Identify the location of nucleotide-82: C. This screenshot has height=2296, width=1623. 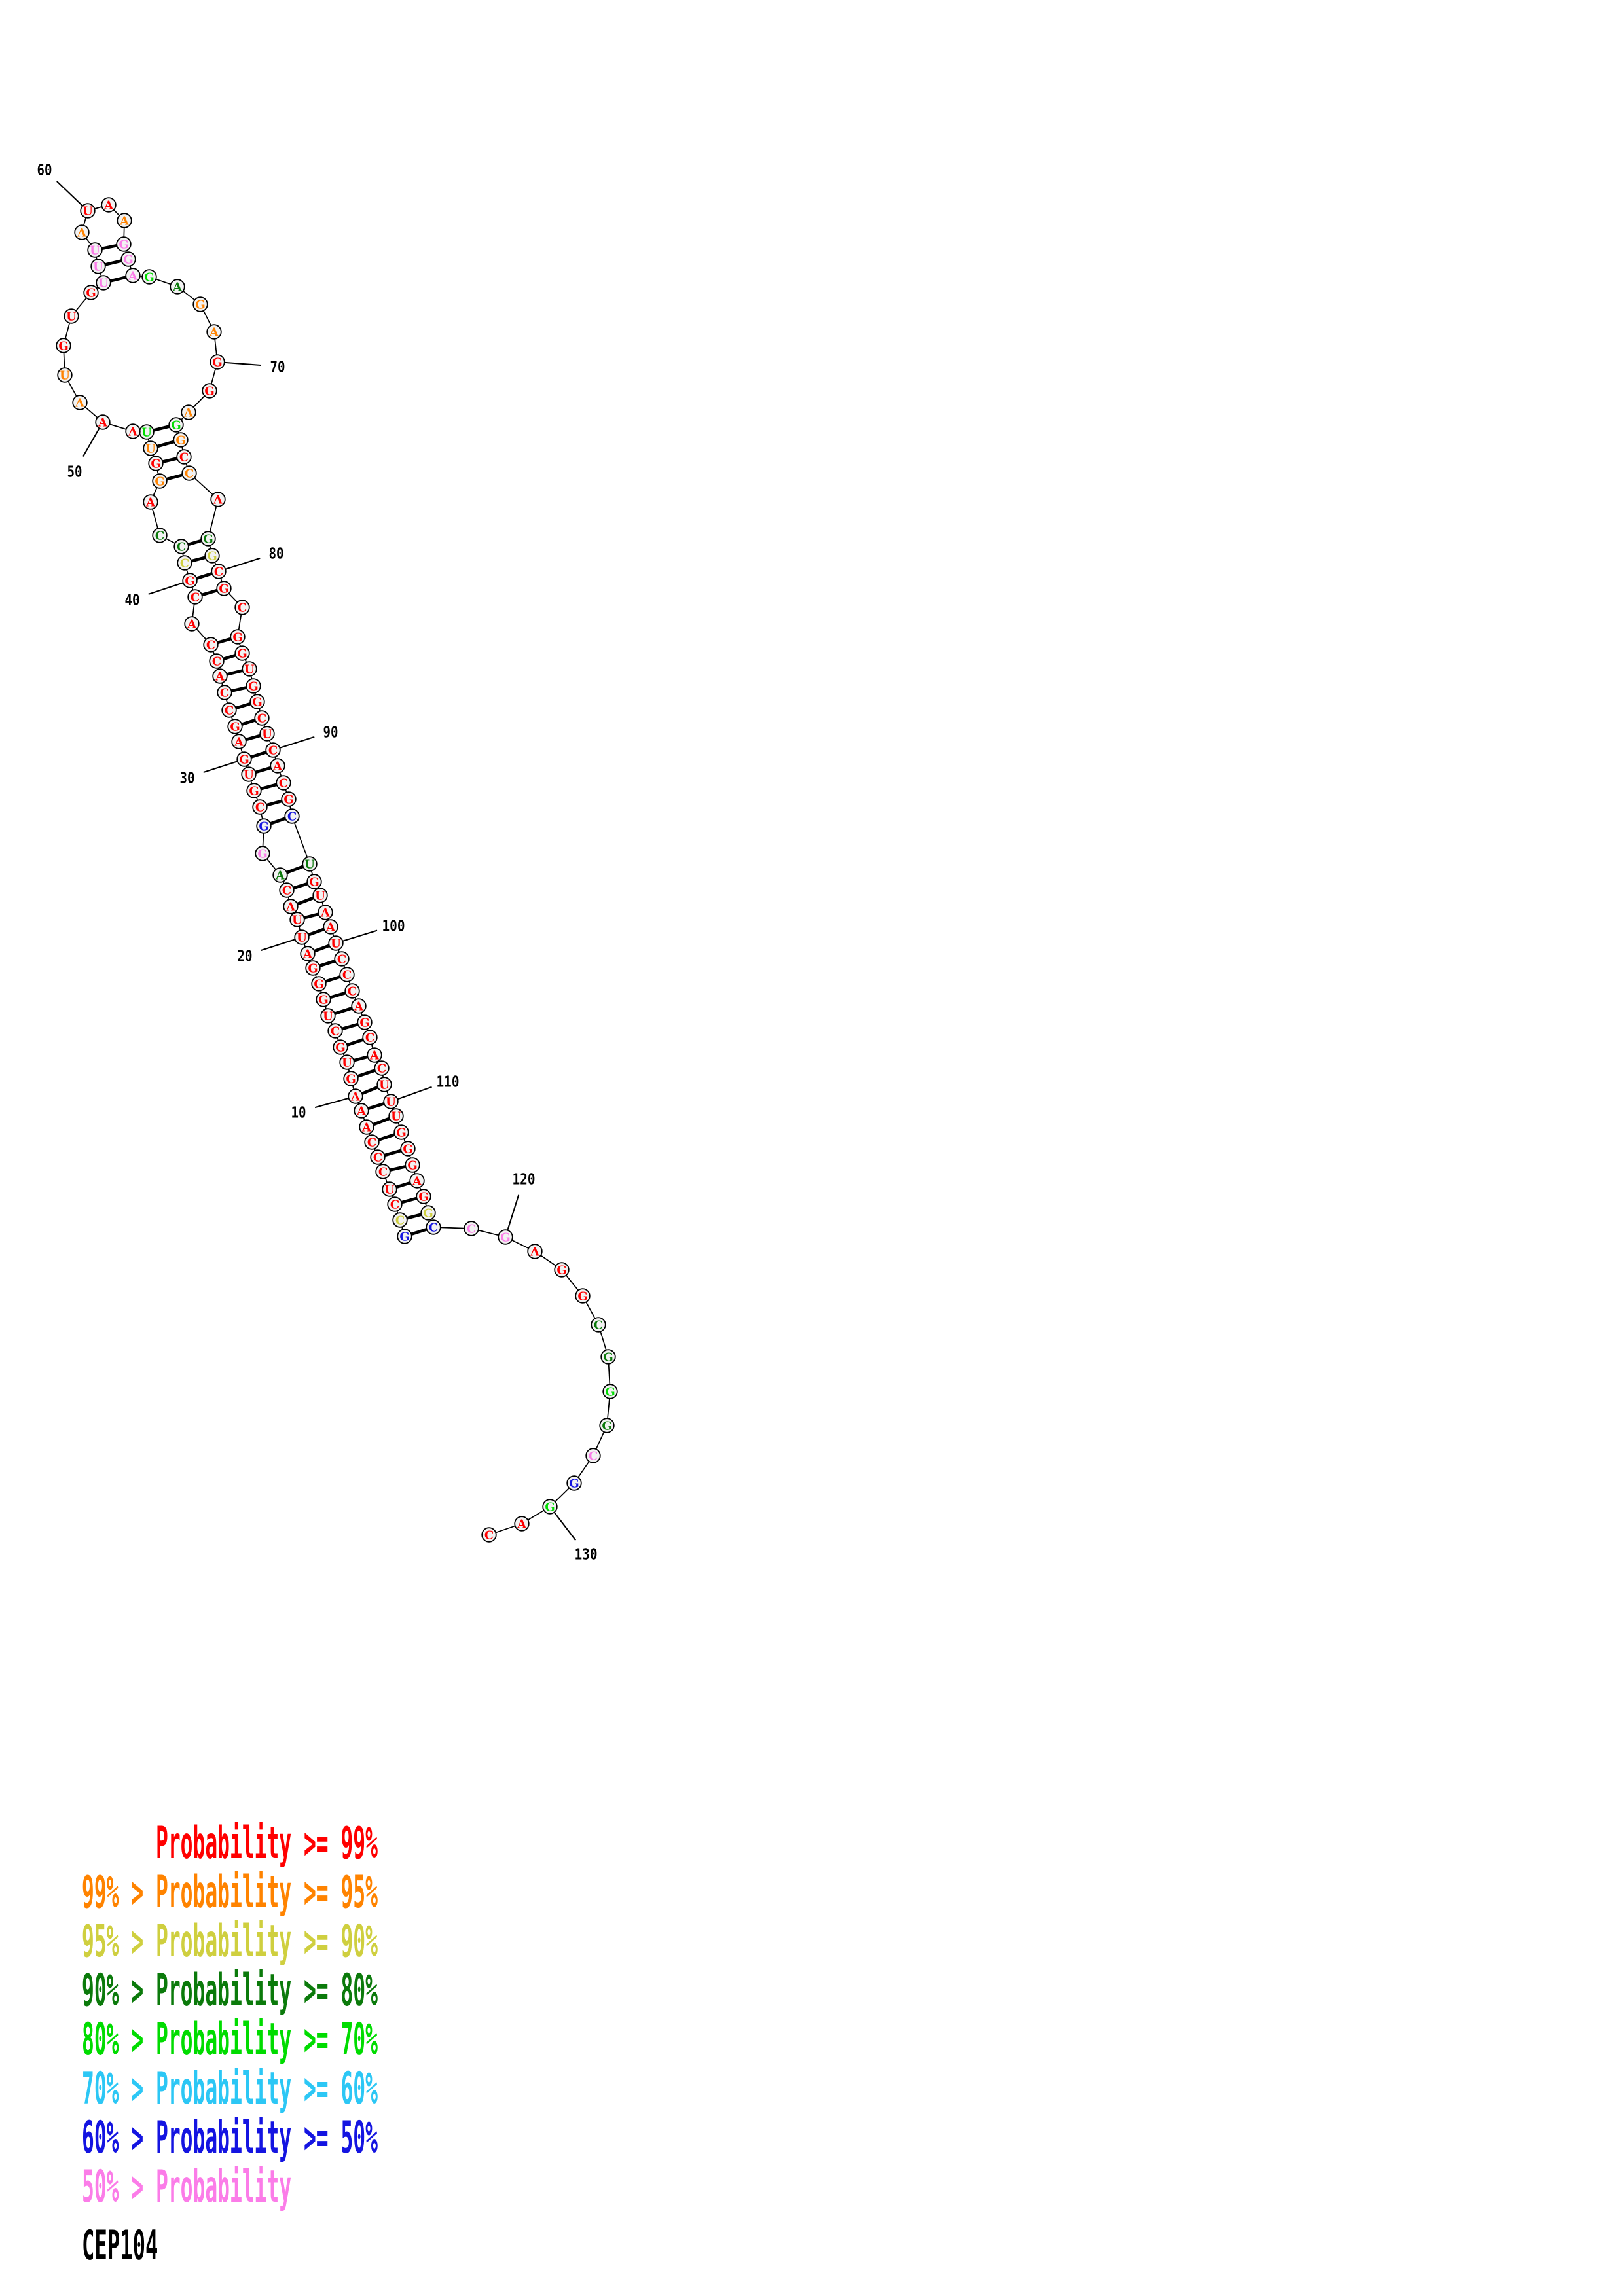
(242, 607).